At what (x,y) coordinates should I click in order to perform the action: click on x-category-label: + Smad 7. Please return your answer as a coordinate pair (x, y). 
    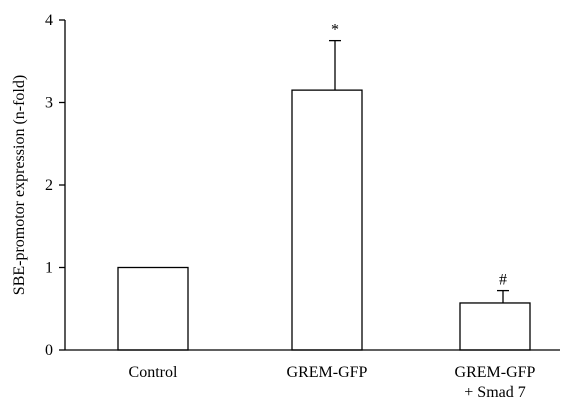
    Looking at the image, I should click on (494, 392).